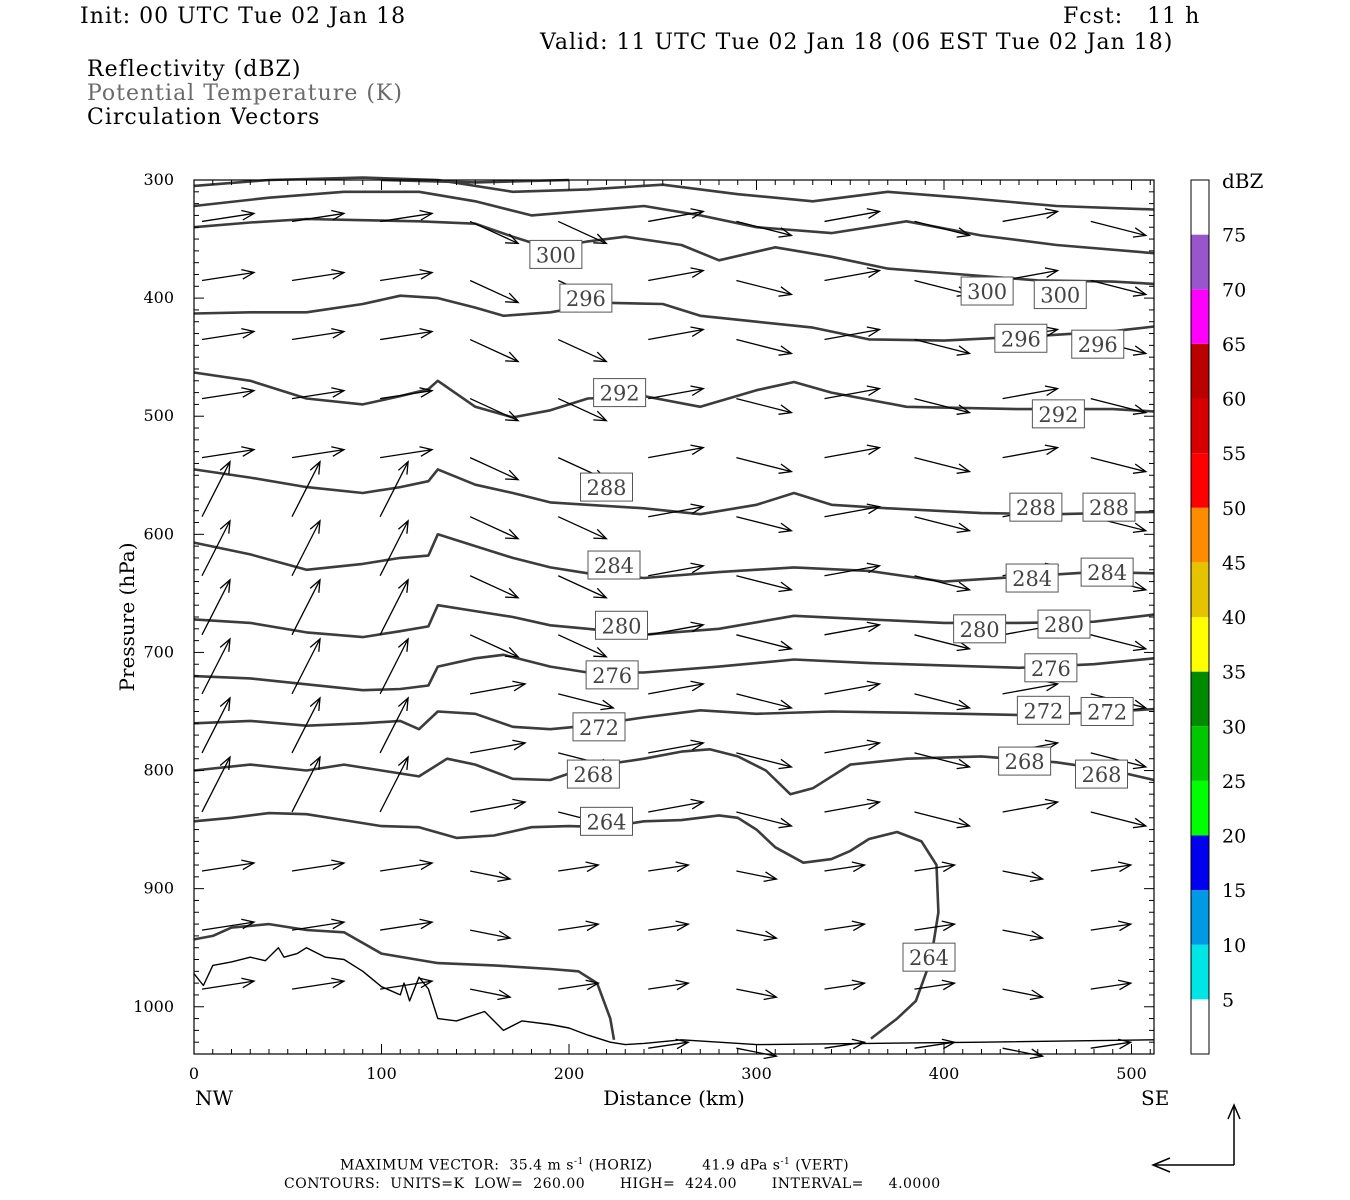 This screenshot has height=1200, width=1350. I want to click on reference-vector-icon, so click(1196, 1138).